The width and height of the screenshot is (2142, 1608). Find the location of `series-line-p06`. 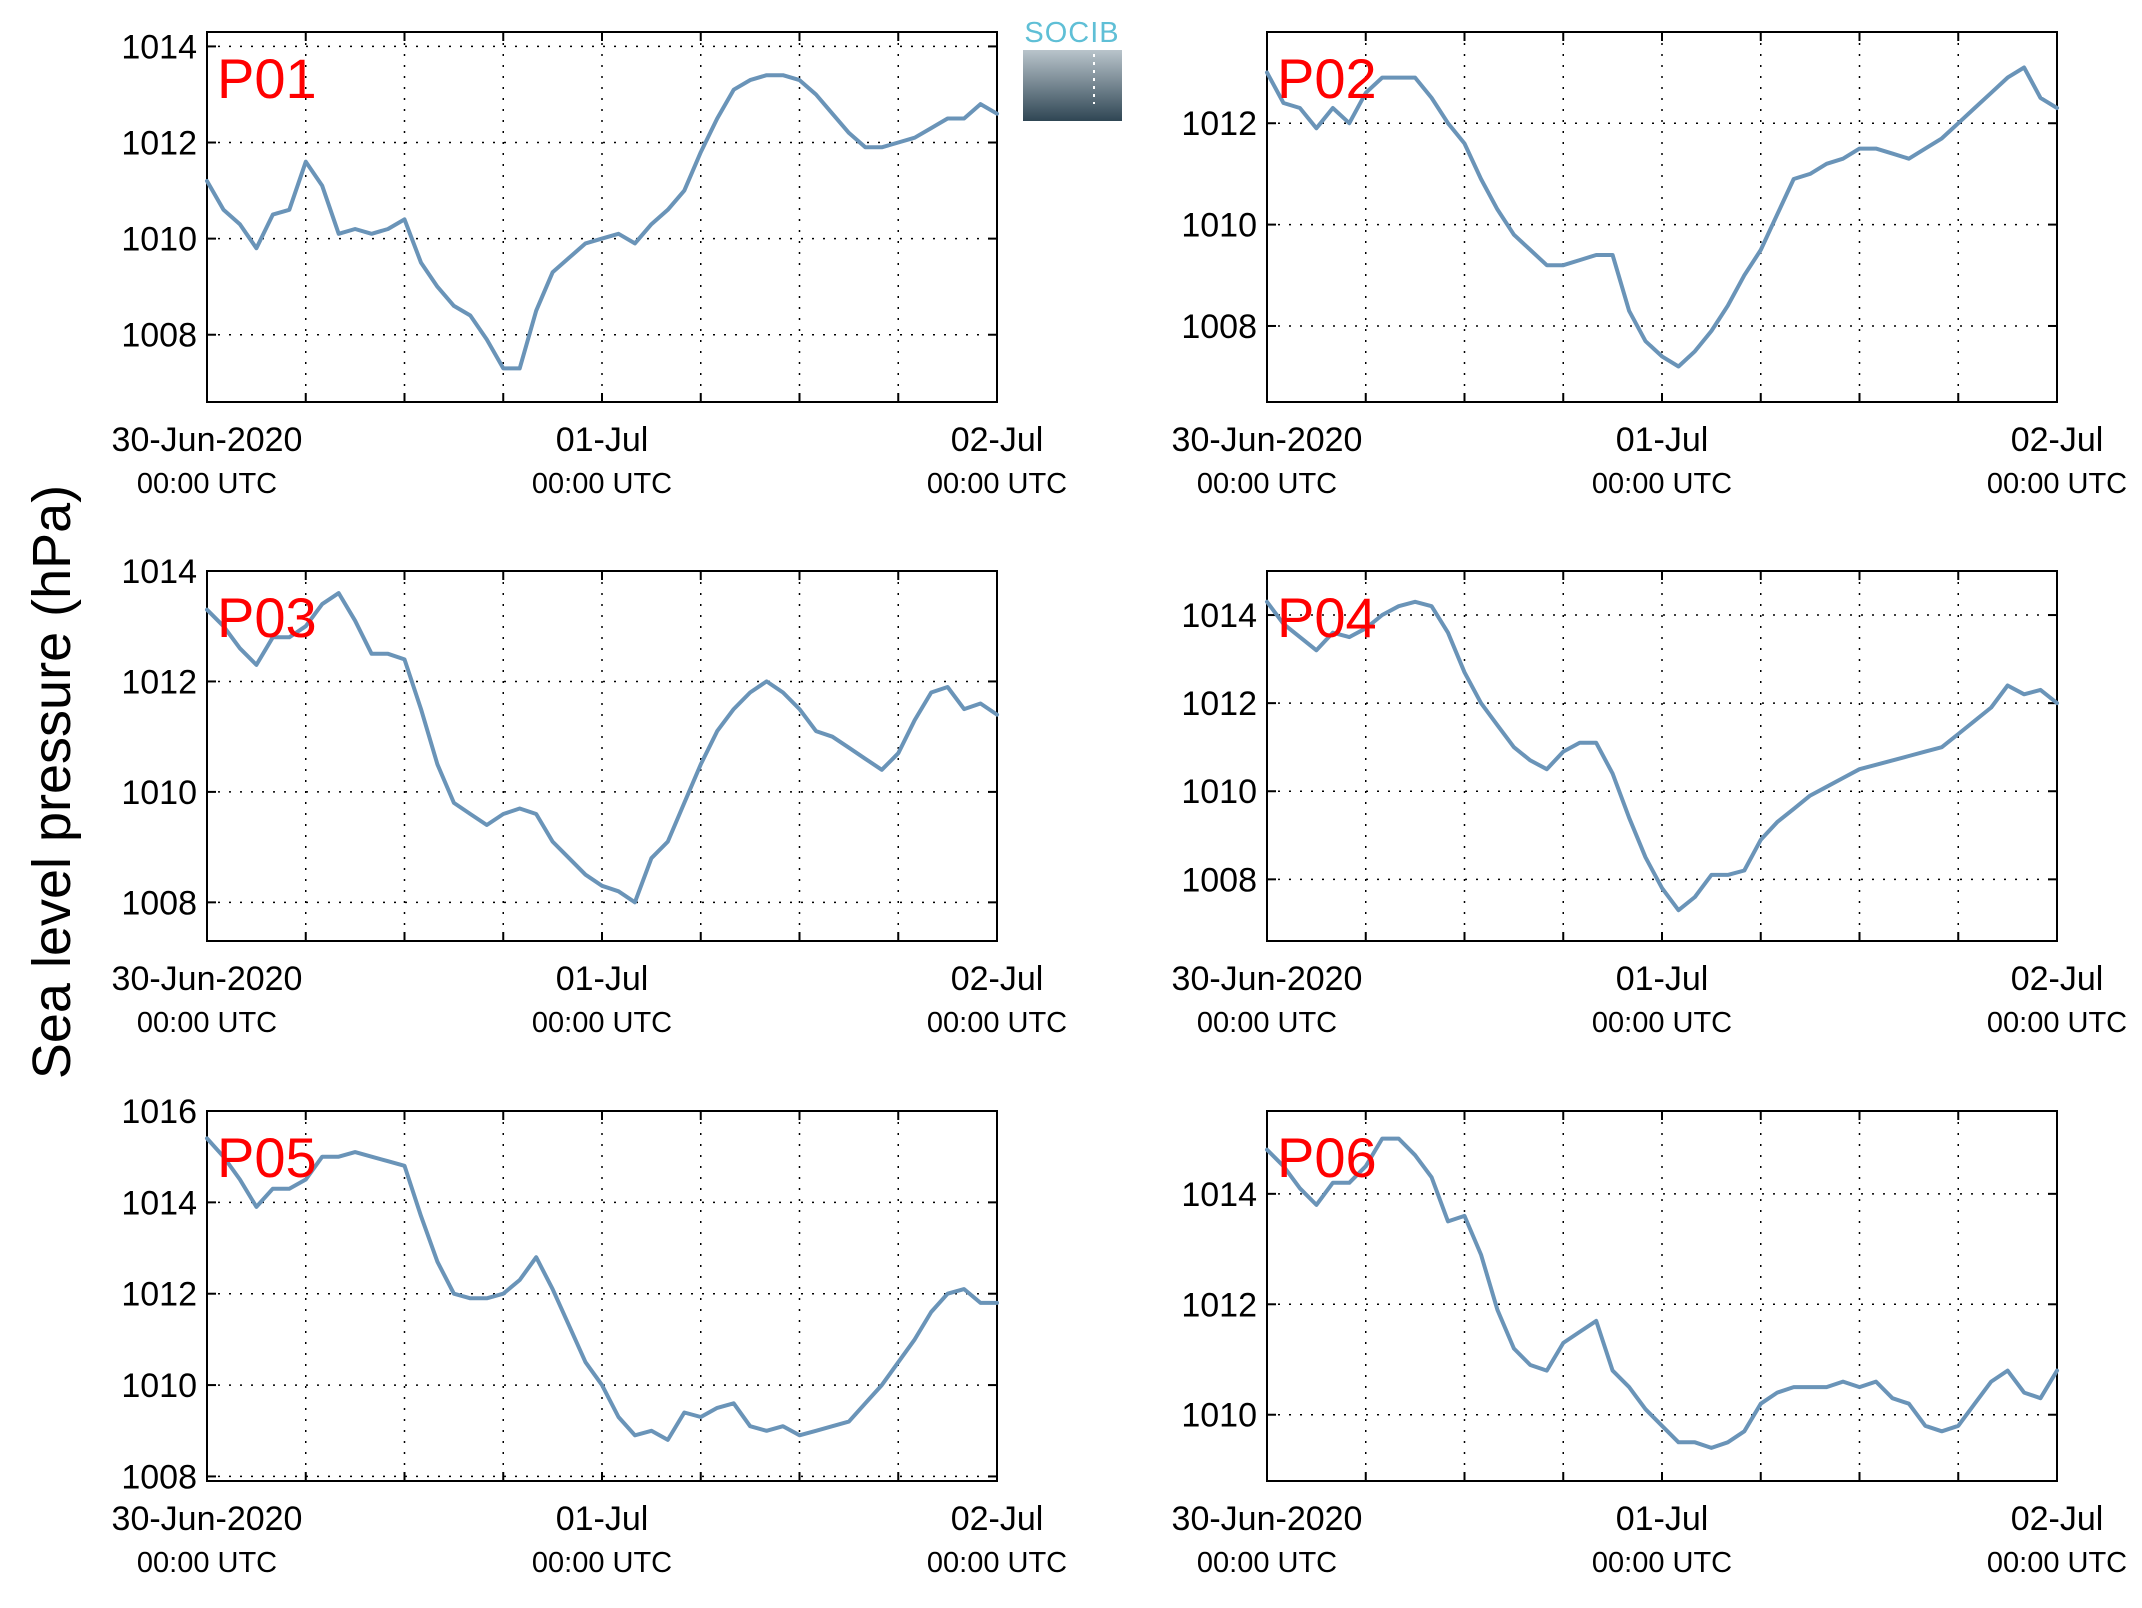

series-line-p06 is located at coordinates (1662, 1293).